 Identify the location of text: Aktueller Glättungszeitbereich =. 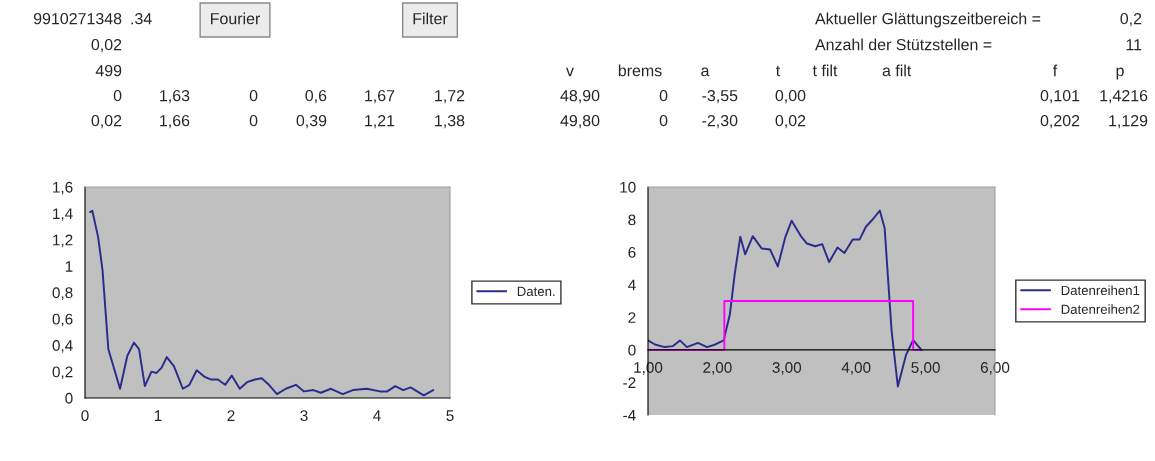
(928, 20).